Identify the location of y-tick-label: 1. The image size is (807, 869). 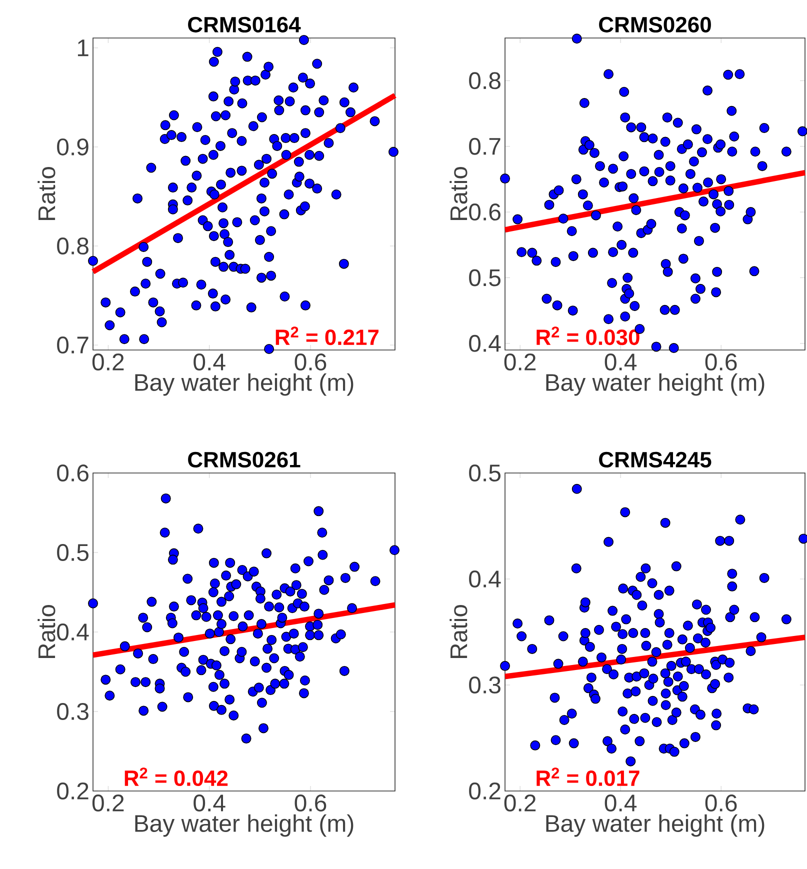
(83, 48).